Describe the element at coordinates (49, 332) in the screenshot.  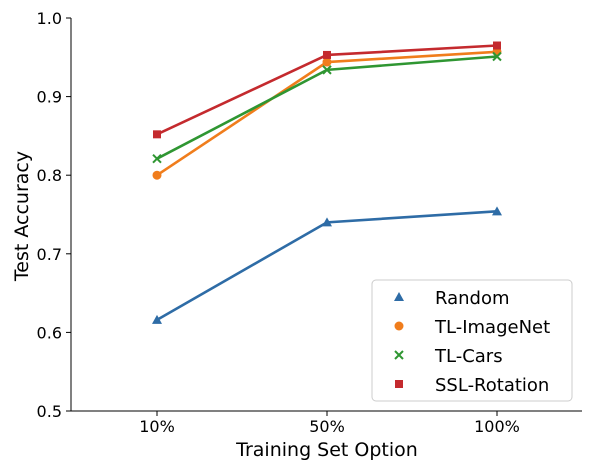
I see `y-tick-label: 0.6` at that location.